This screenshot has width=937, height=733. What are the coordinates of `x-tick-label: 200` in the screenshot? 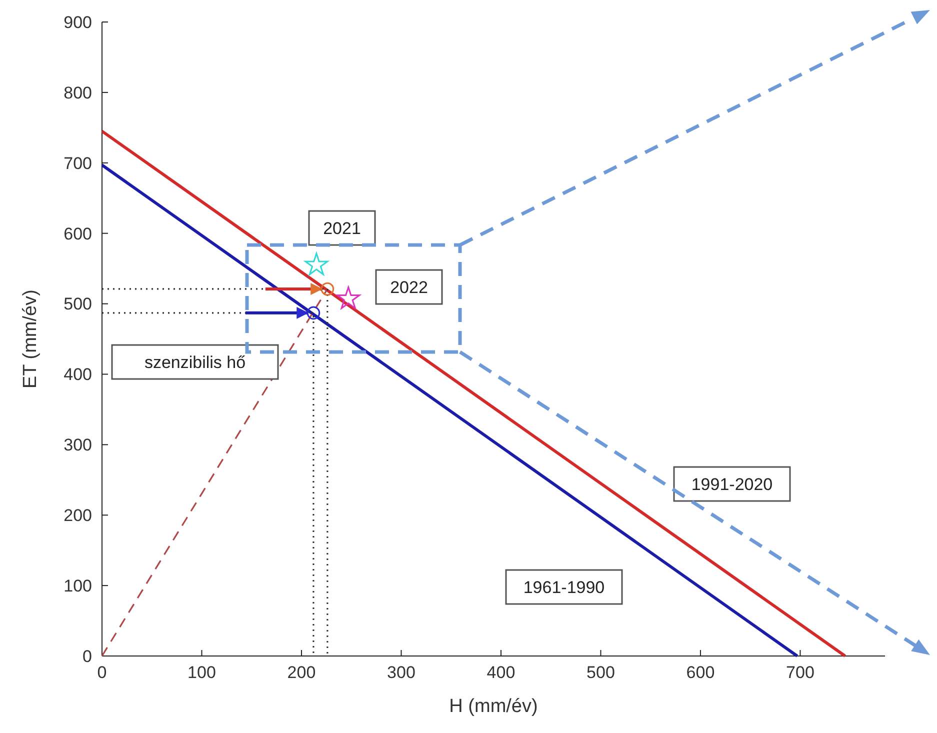 It's located at (301, 672).